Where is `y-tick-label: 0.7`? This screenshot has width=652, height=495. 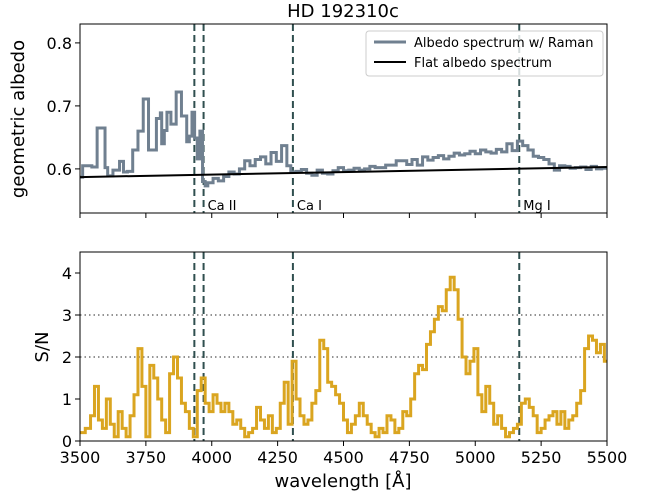 y-tick-label: 0.7 is located at coordinates (59, 106).